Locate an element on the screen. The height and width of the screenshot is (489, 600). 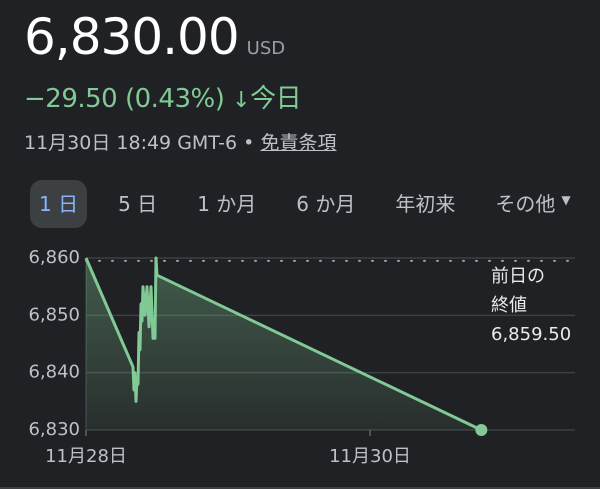
tab-5-days: 5 日 is located at coordinates (138, 204).